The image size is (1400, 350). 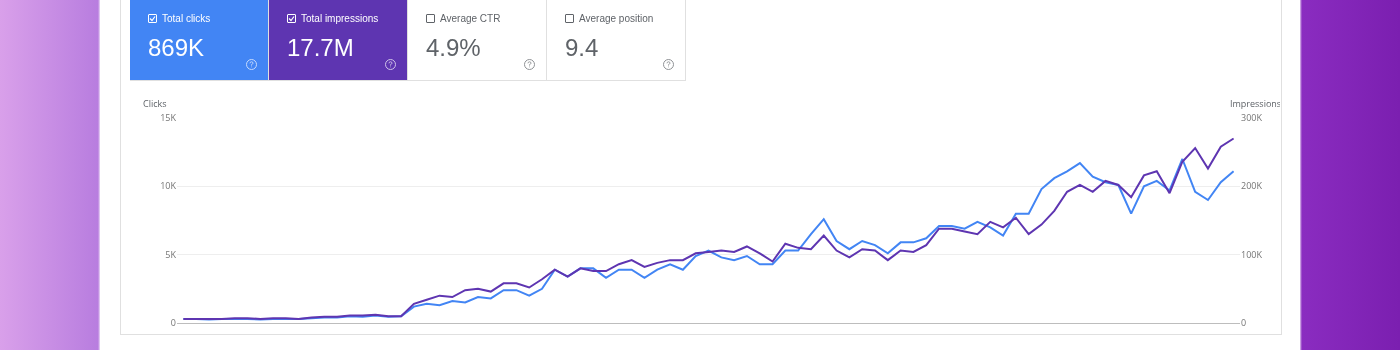 What do you see at coordinates (340, 18) in the screenshot?
I see `text: Total impressions` at bounding box center [340, 18].